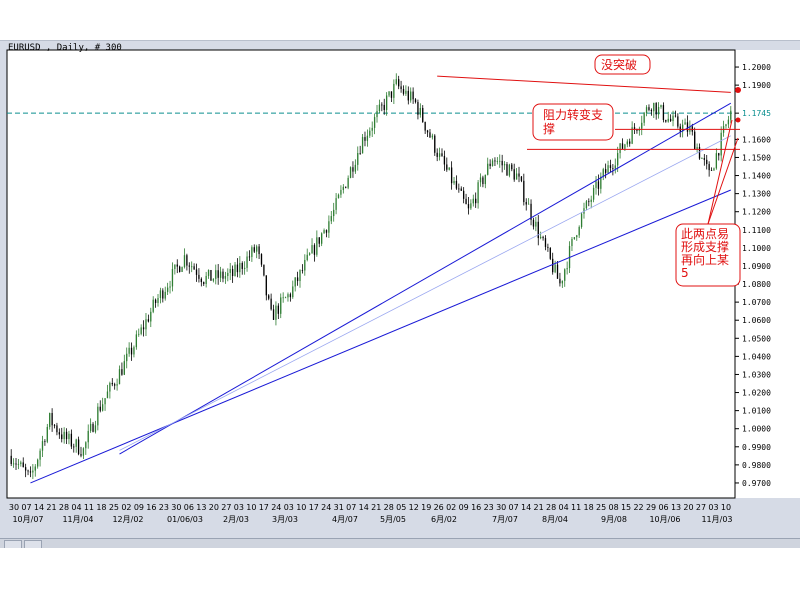 The height and width of the screenshot is (600, 800). I want to click on x-day-label: 28, so click(64, 507).